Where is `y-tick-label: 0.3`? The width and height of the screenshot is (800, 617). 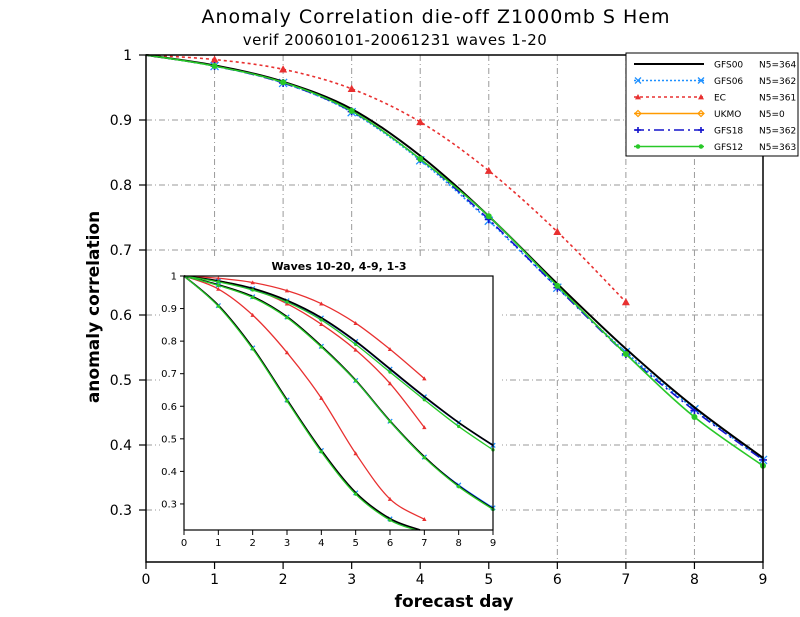
y-tick-label: 0.3 is located at coordinates (121, 511).